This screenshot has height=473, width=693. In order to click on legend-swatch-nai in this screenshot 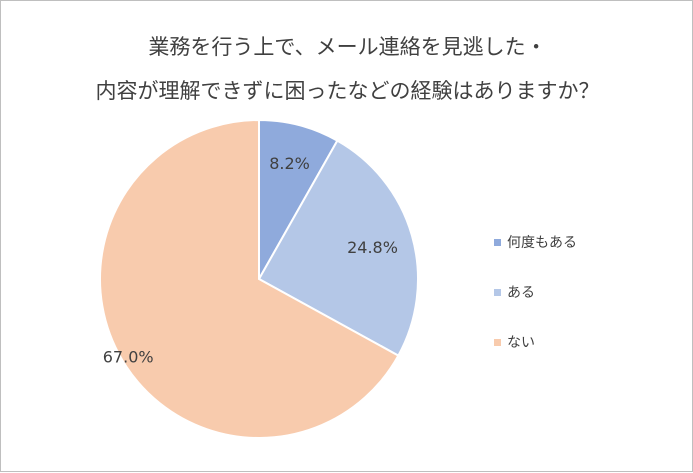, I will do `click(497, 342)`.